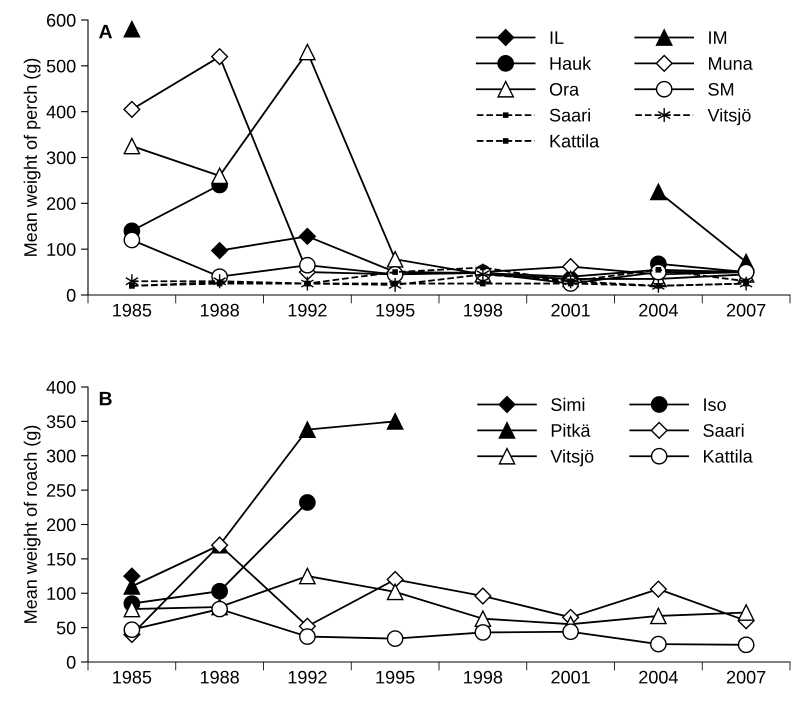  Describe the element at coordinates (61, 490) in the screenshot. I see `y-tick-label: 250` at that location.